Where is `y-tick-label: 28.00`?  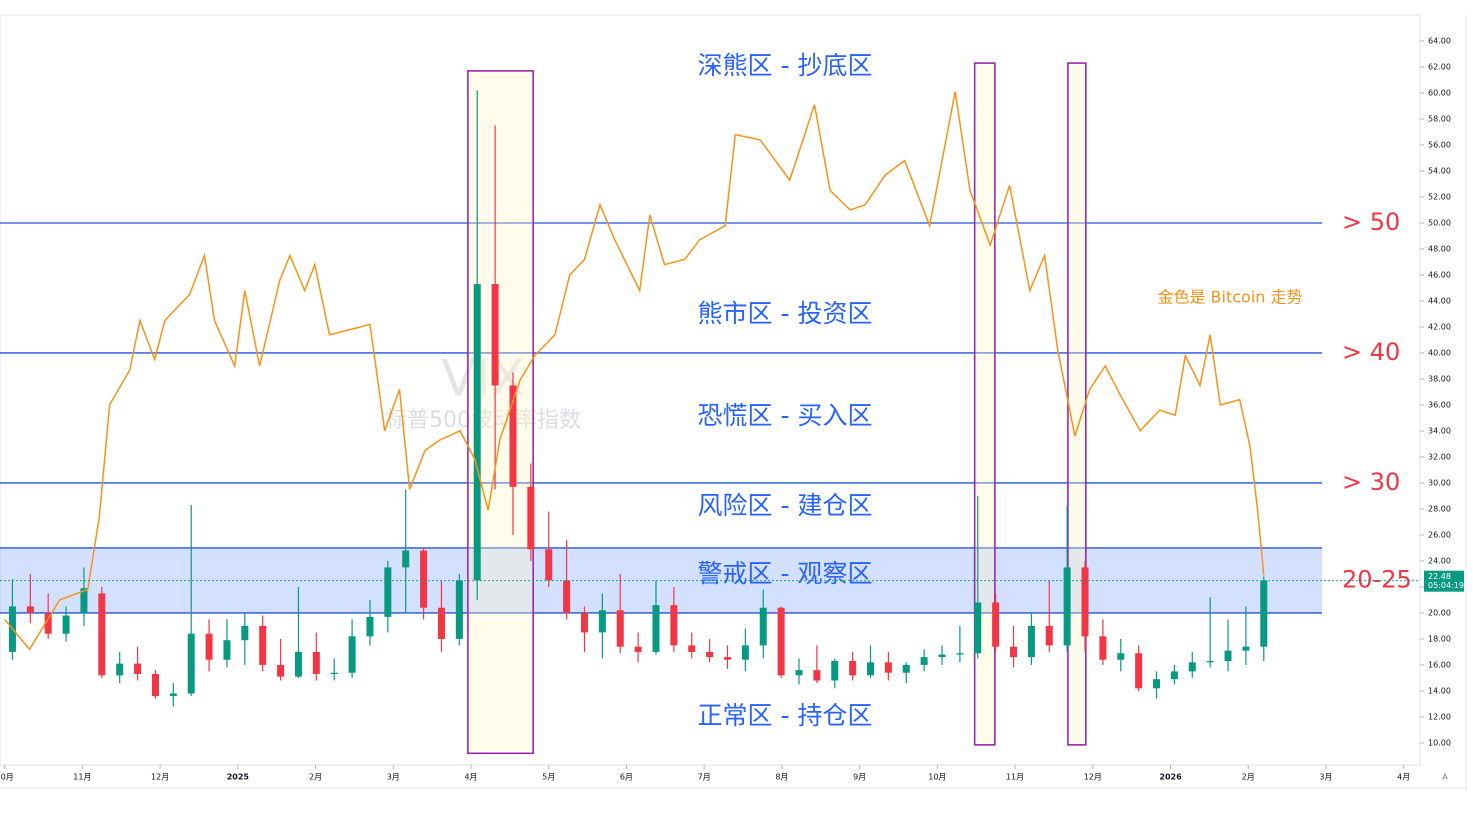
y-tick-label: 28.00 is located at coordinates (1439, 508).